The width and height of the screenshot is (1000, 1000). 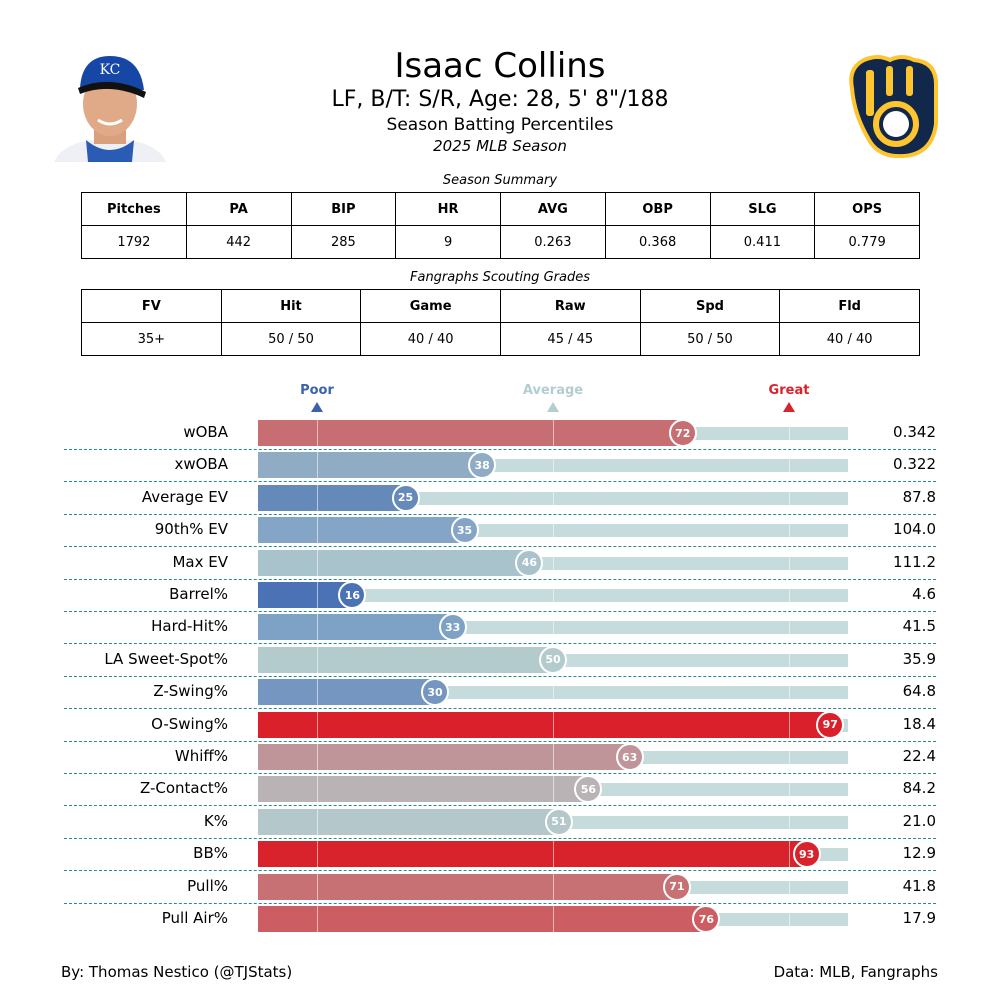 I want to click on percentile-badge: 35, so click(x=464, y=530).